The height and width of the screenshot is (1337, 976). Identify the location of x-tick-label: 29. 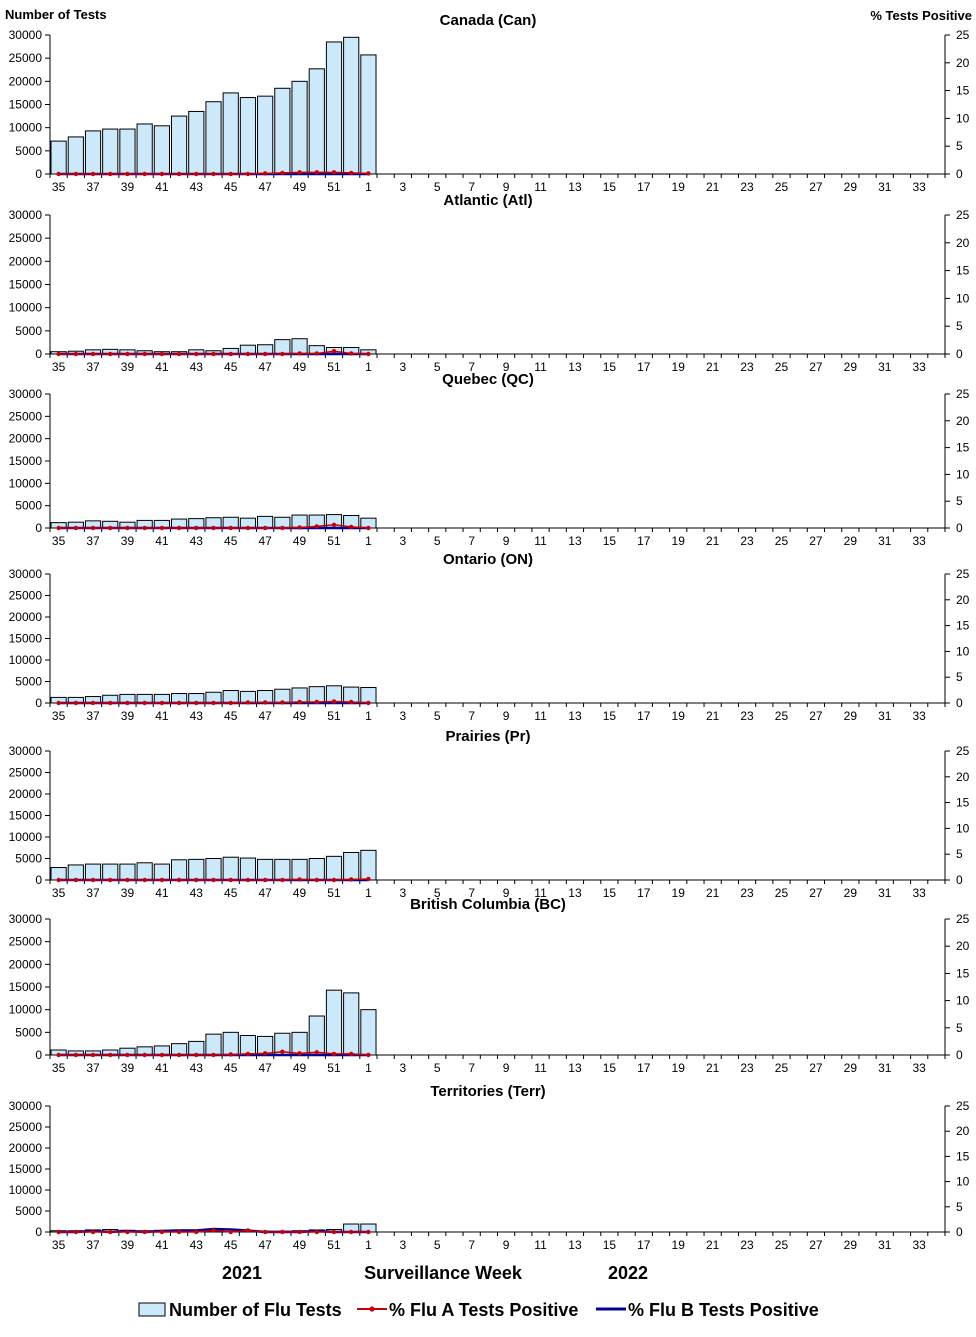
(851, 716).